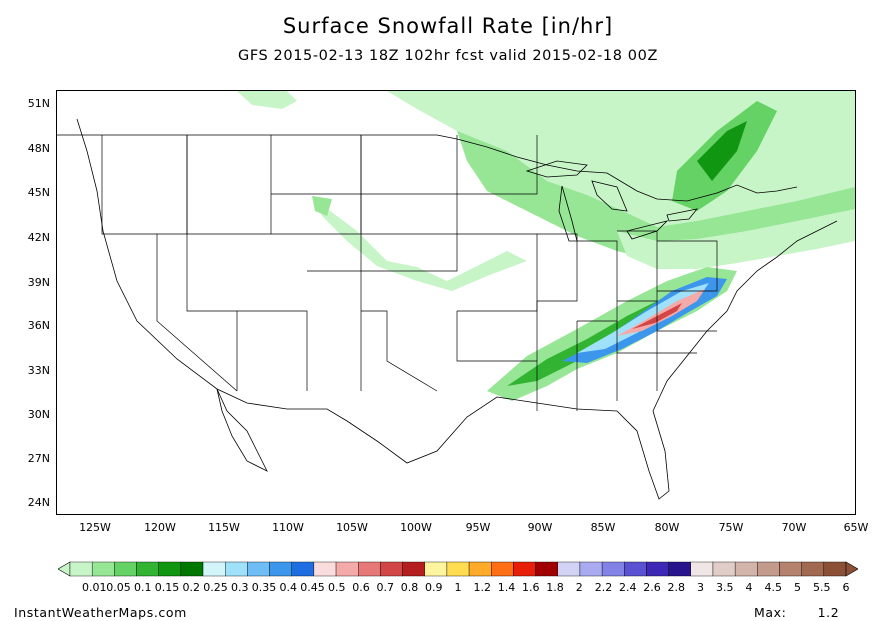 The width and height of the screenshot is (896, 621). Describe the element at coordinates (540, 527) in the screenshot. I see `lon-label: 90W` at that location.